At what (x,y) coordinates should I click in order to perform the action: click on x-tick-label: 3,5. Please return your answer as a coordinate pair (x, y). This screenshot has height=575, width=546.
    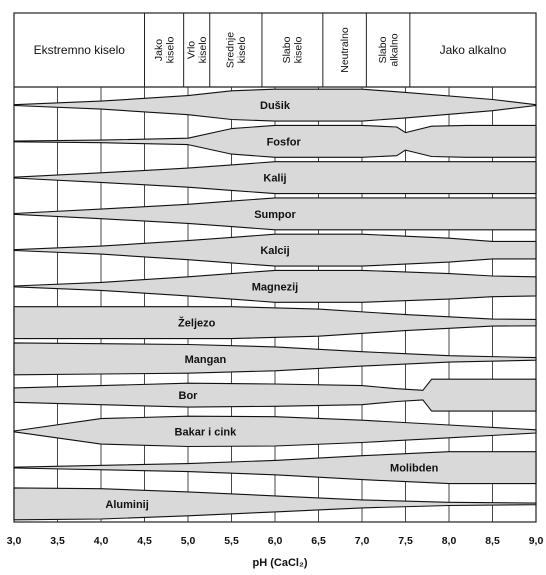
    Looking at the image, I should click on (57, 541).